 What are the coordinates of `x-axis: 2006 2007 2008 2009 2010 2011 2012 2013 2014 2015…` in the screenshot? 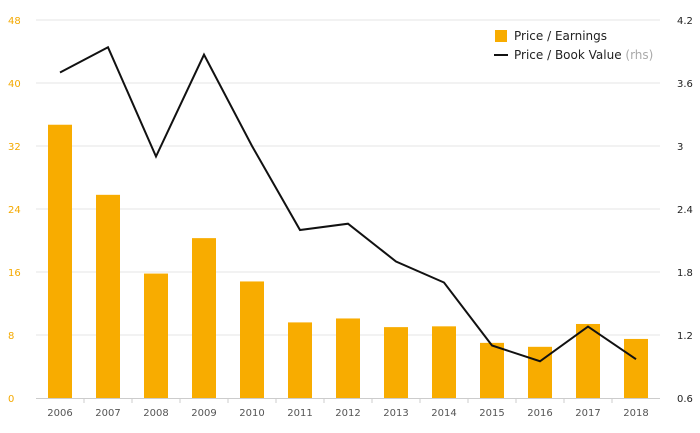 It's located at (348, 408).